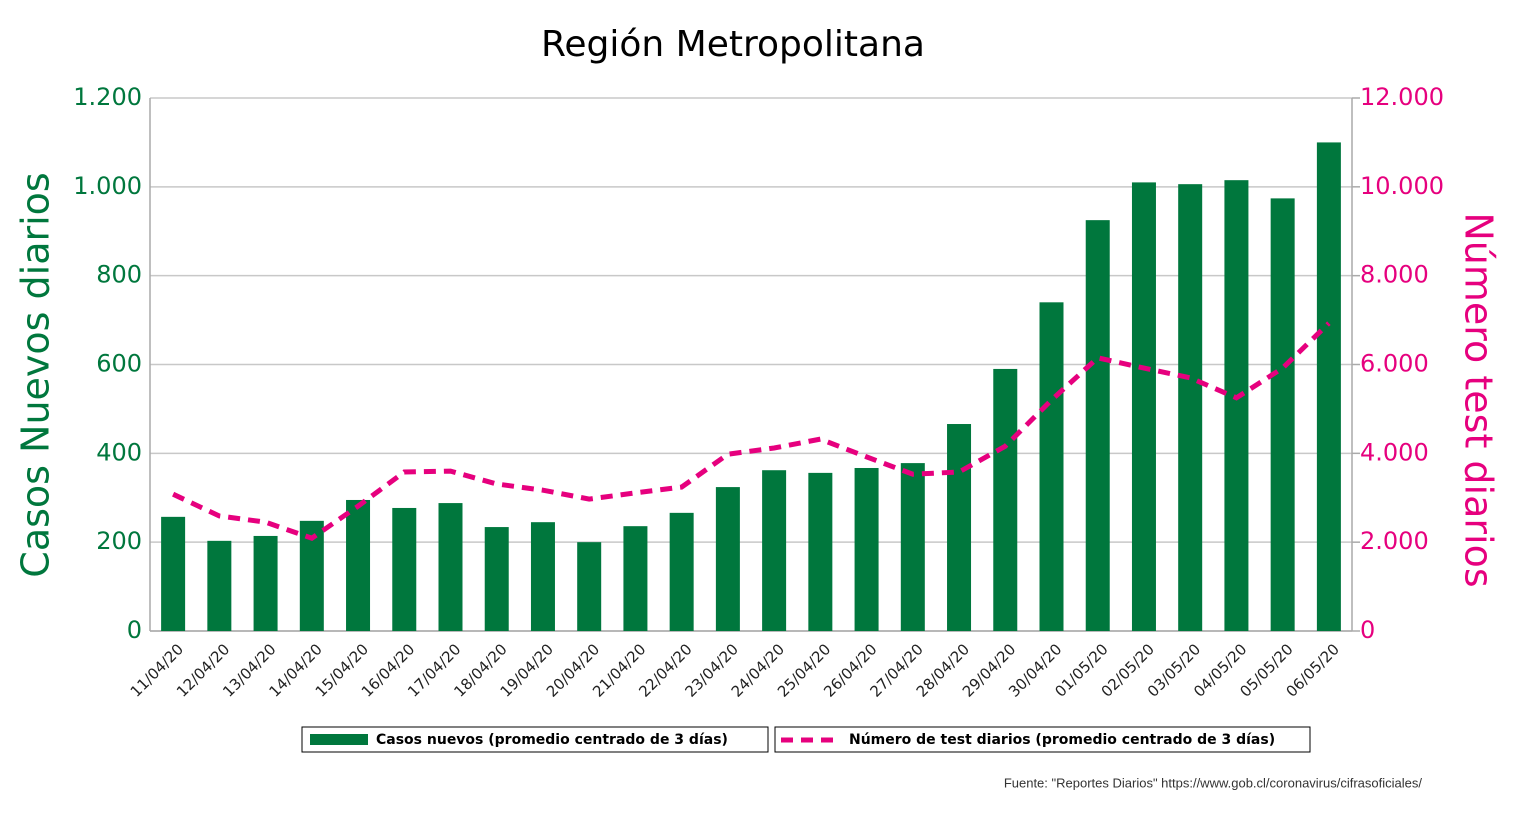  What do you see at coordinates (36, 374) in the screenshot?
I see `y-axis-title: Casos Nuevos diarios` at bounding box center [36, 374].